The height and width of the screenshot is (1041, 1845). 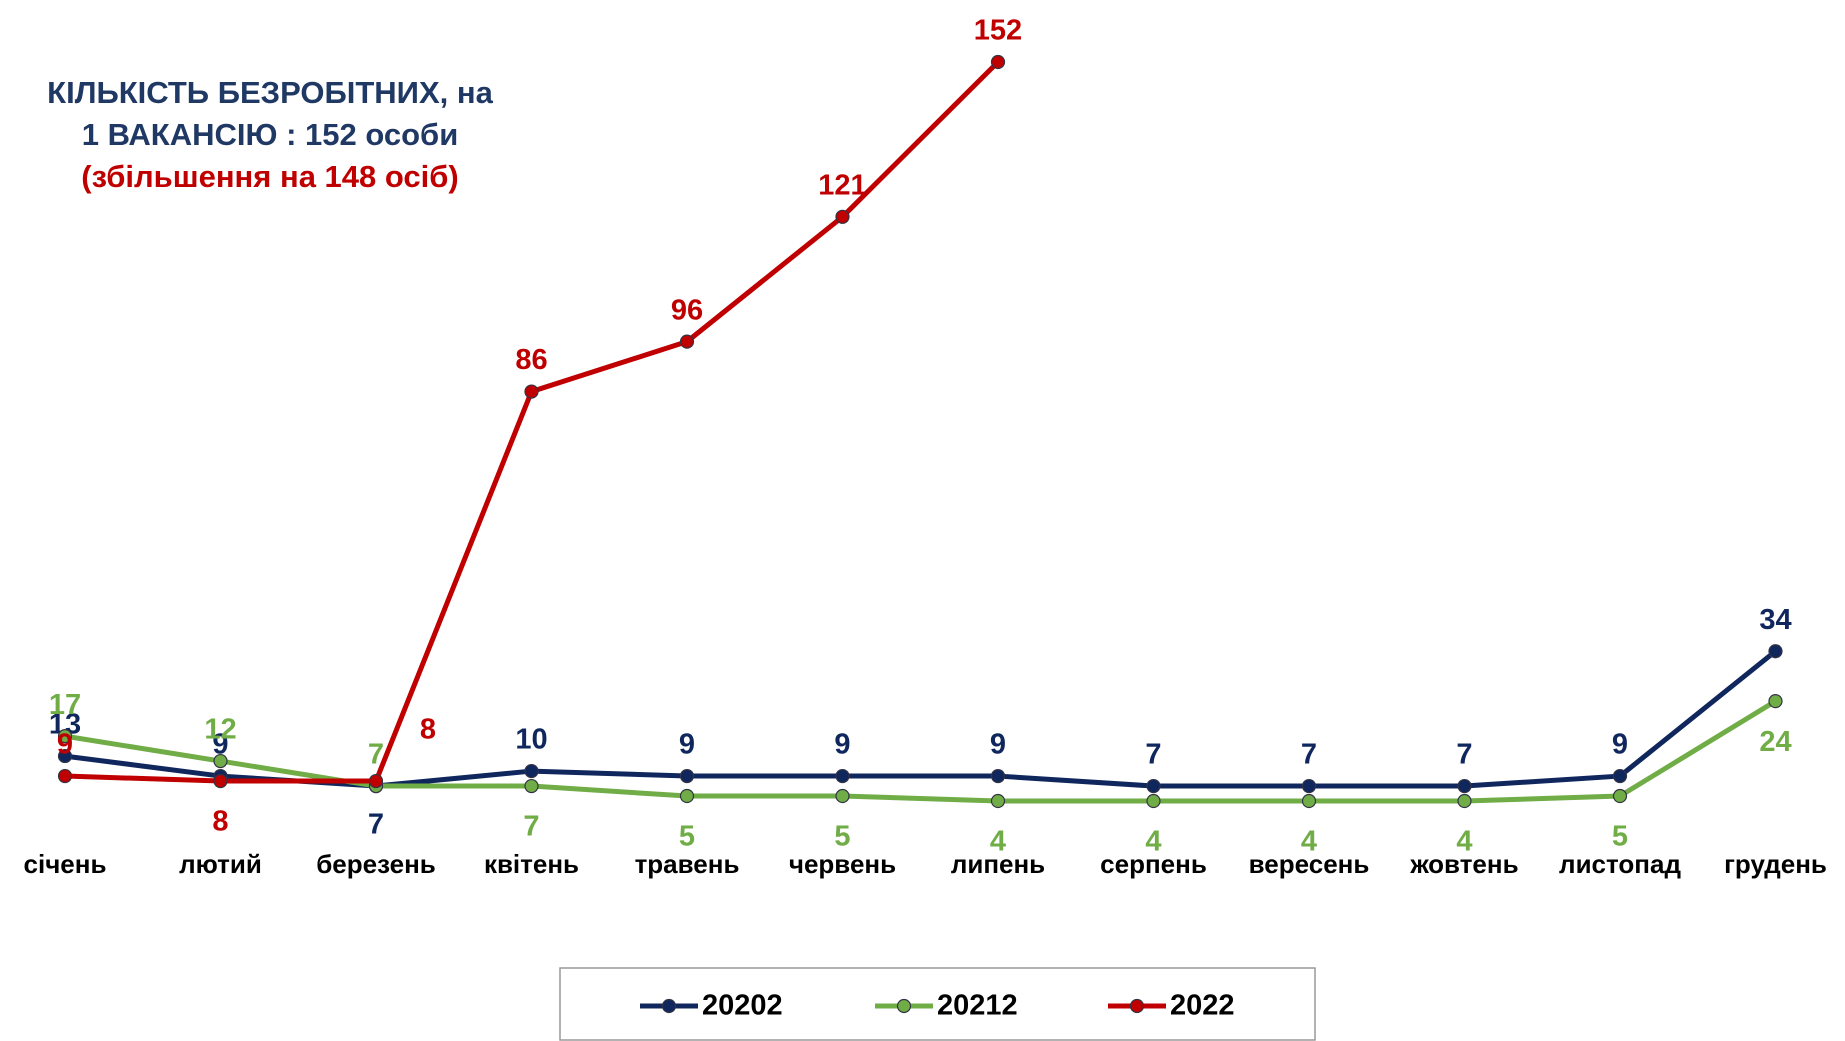 What do you see at coordinates (1620, 864) in the screenshot?
I see `x-tick-label: листопад` at bounding box center [1620, 864].